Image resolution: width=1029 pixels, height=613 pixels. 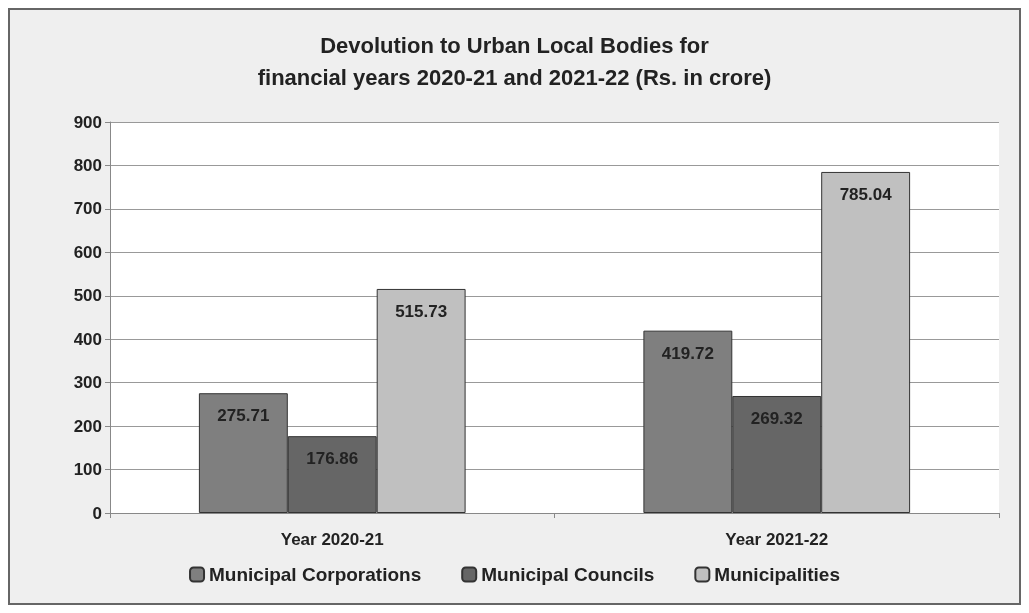 What do you see at coordinates (332, 539) in the screenshot?
I see `x-tick-label: Year 2020-21` at bounding box center [332, 539].